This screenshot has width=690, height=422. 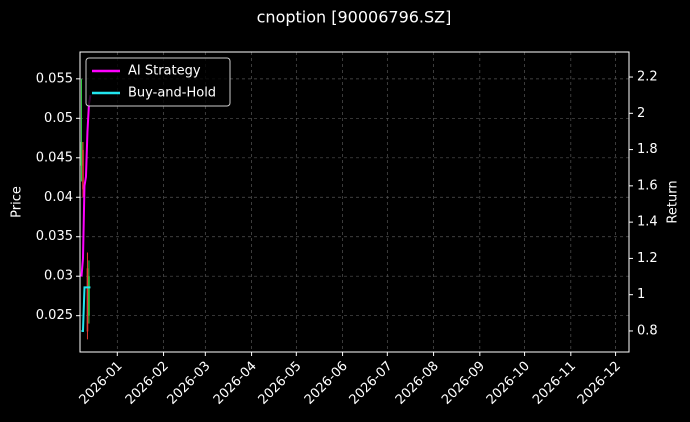 I want to click on y-tick-label: 0.025, so click(x=54, y=315).